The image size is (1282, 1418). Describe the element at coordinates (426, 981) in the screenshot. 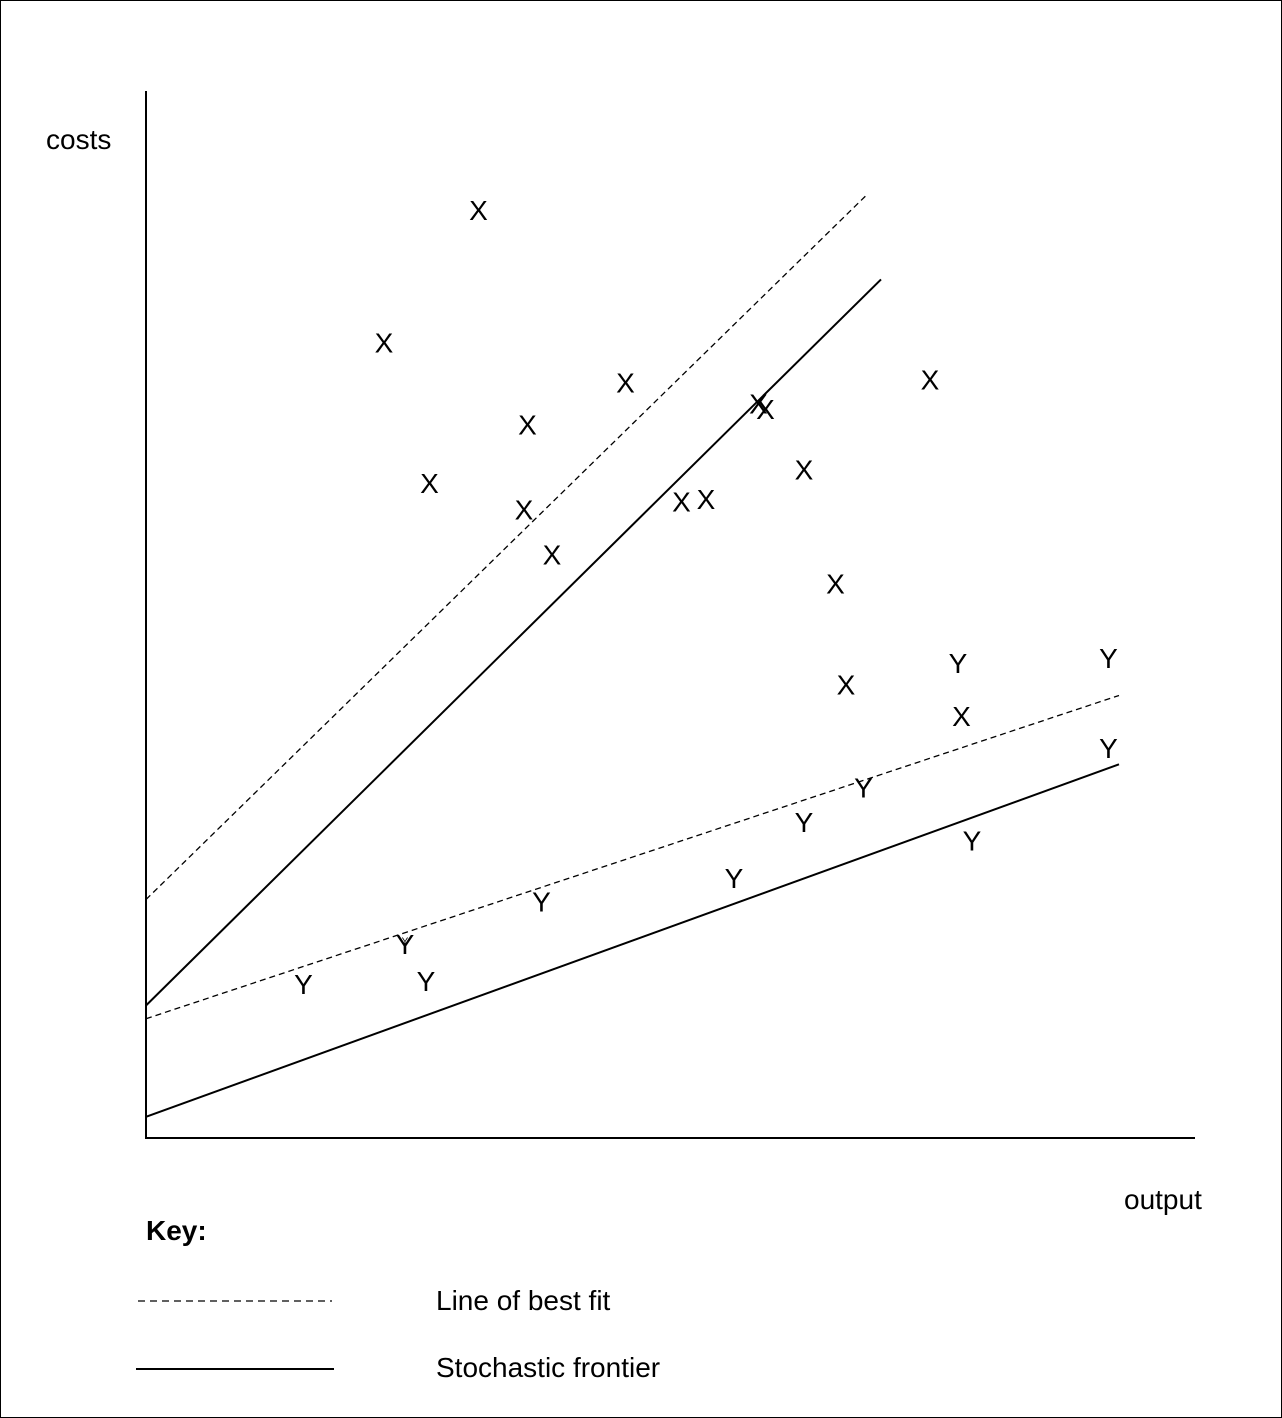

I see `point-y-2: Y` at that location.